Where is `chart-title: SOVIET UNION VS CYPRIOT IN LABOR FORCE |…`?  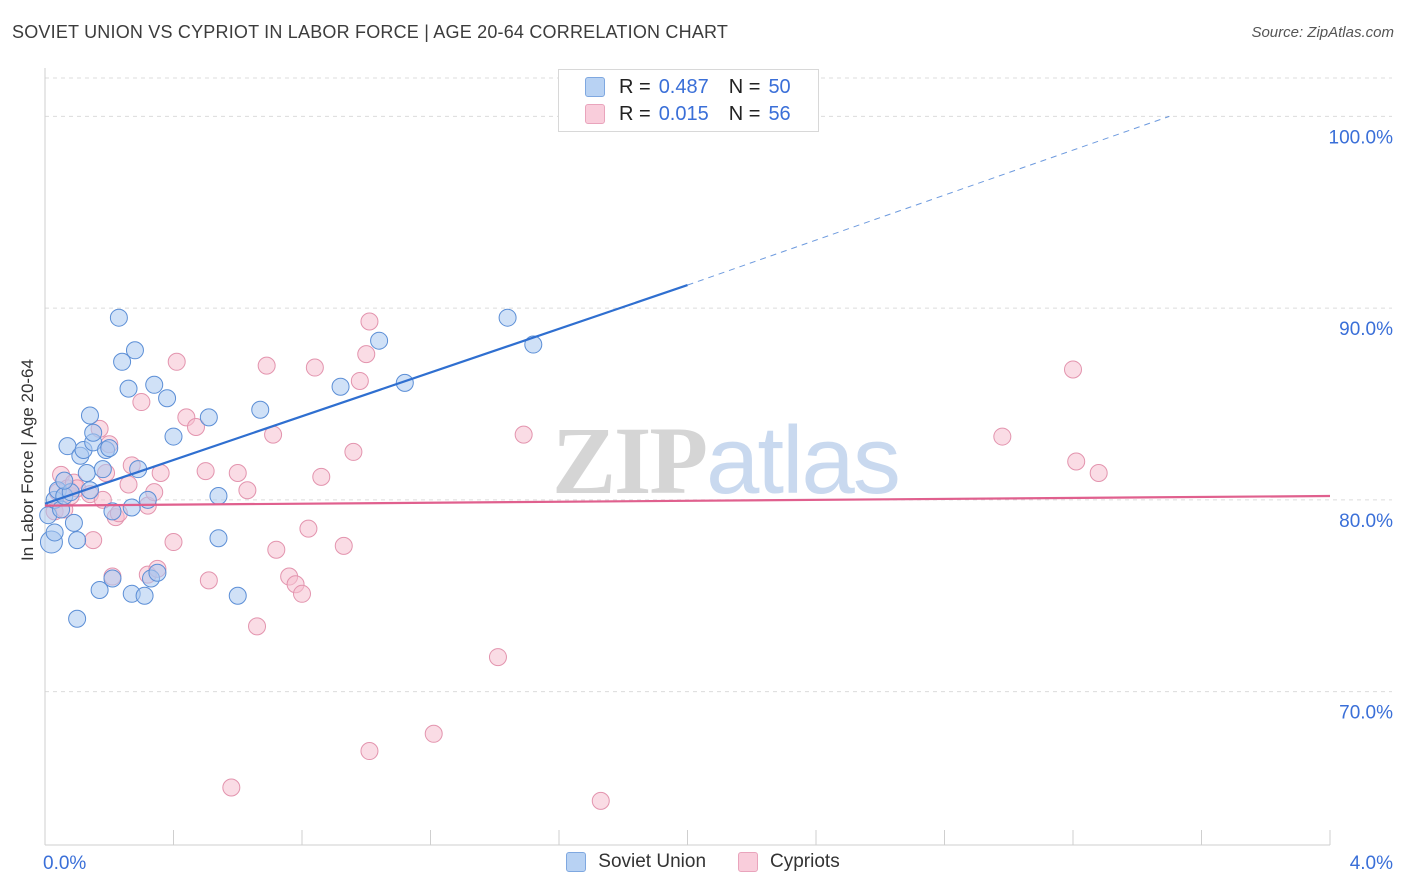 chart-title: SOVIET UNION VS CYPRIOT IN LABOR FORCE |… is located at coordinates (370, 32).